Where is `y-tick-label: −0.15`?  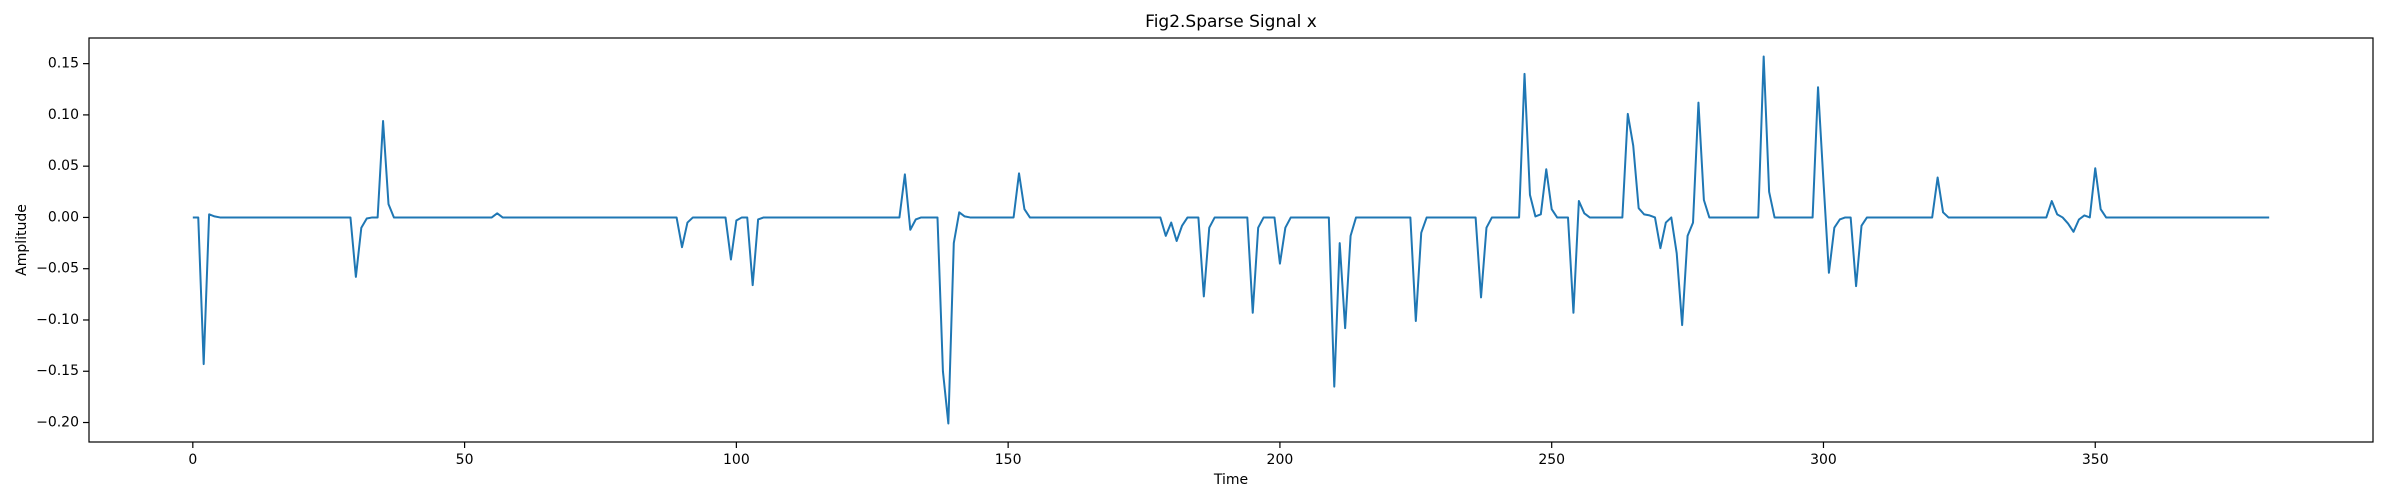 y-tick-label: −0.15 is located at coordinates (57, 371).